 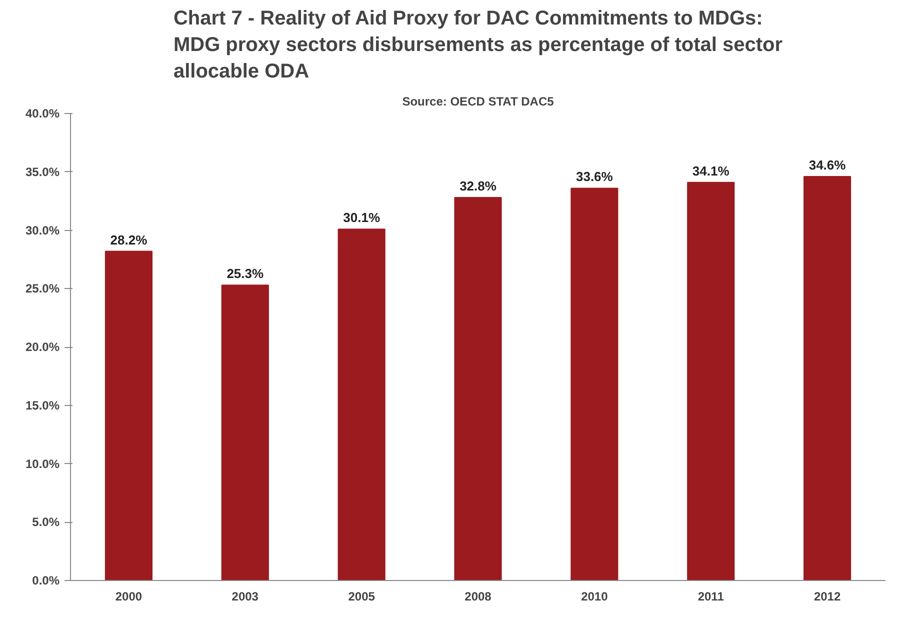 I want to click on x-tick-label: 2008, so click(x=478, y=597).